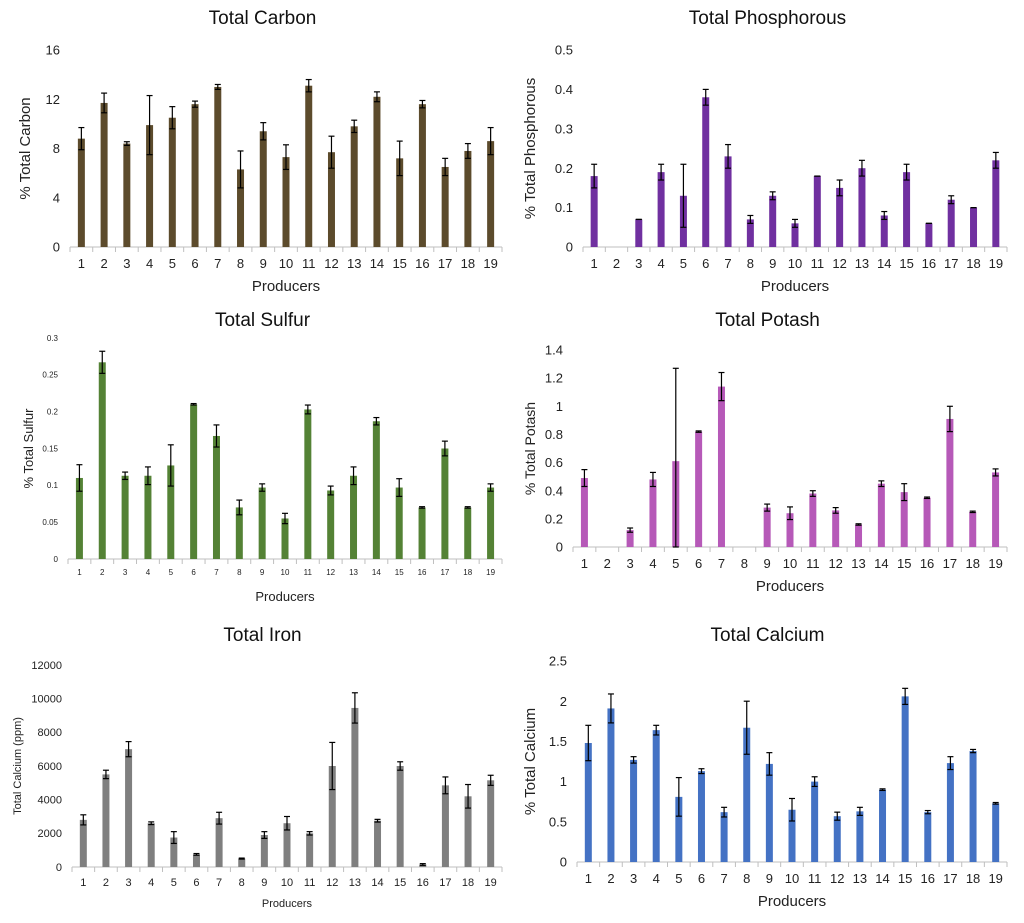 This screenshot has height=923, width=1024. I want to click on chart-title: Total Sulfur, so click(262, 320).